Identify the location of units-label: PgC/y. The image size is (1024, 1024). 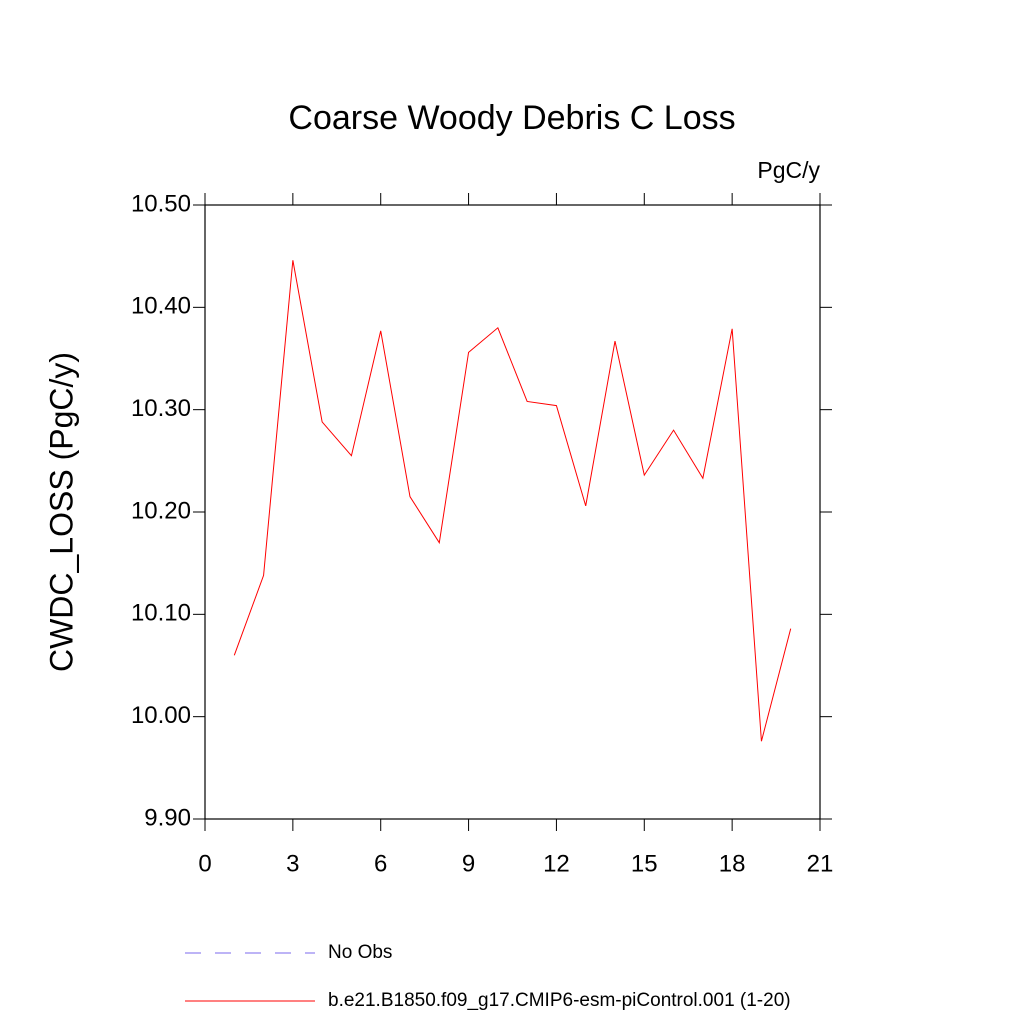
(788, 170).